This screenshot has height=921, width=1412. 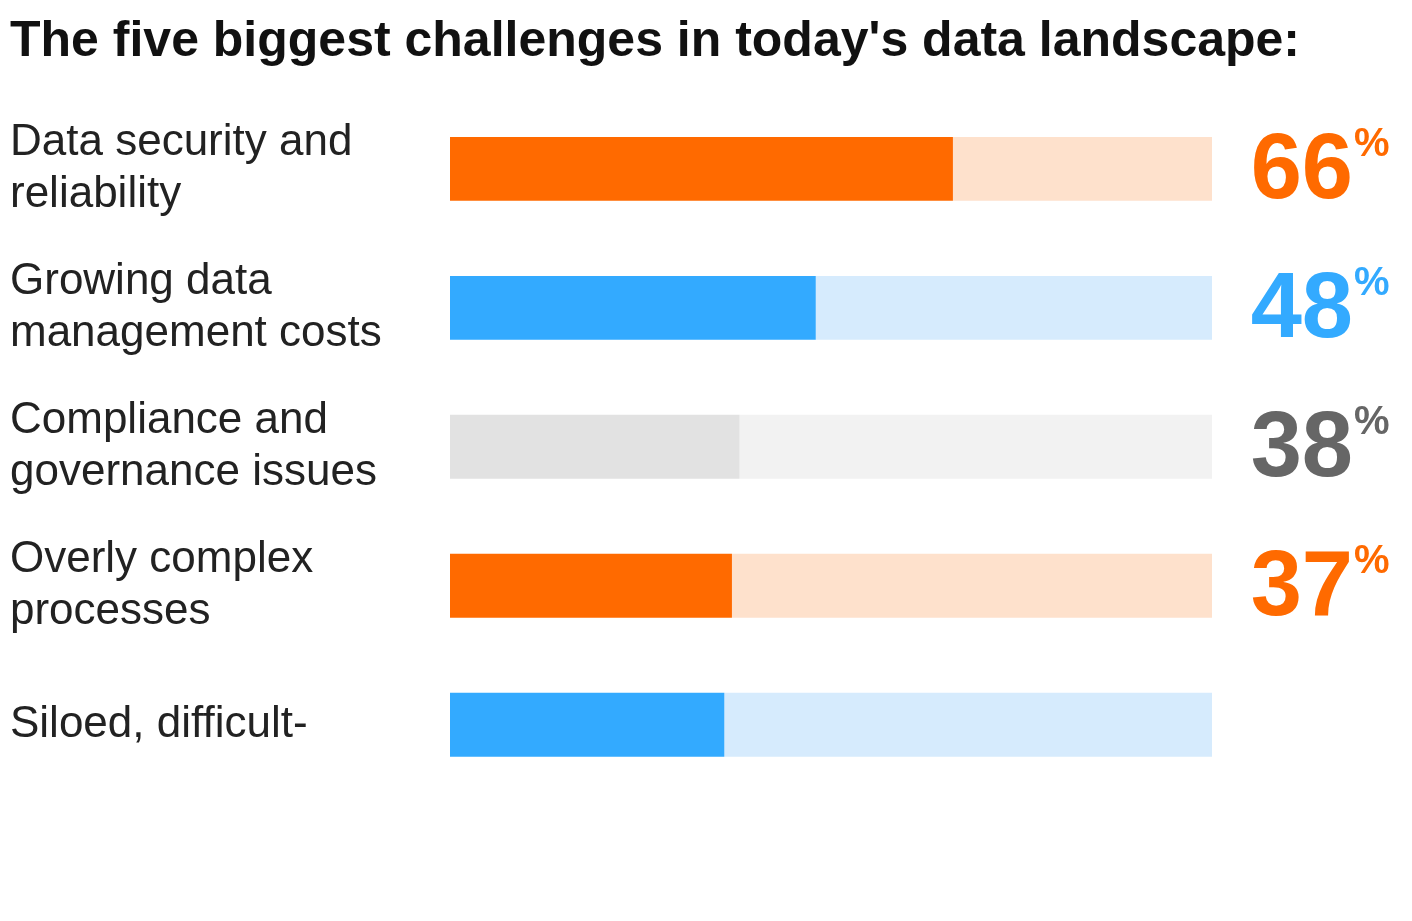 What do you see at coordinates (196, 304) in the screenshot?
I see `y-tick-label: Growing data management costs` at bounding box center [196, 304].